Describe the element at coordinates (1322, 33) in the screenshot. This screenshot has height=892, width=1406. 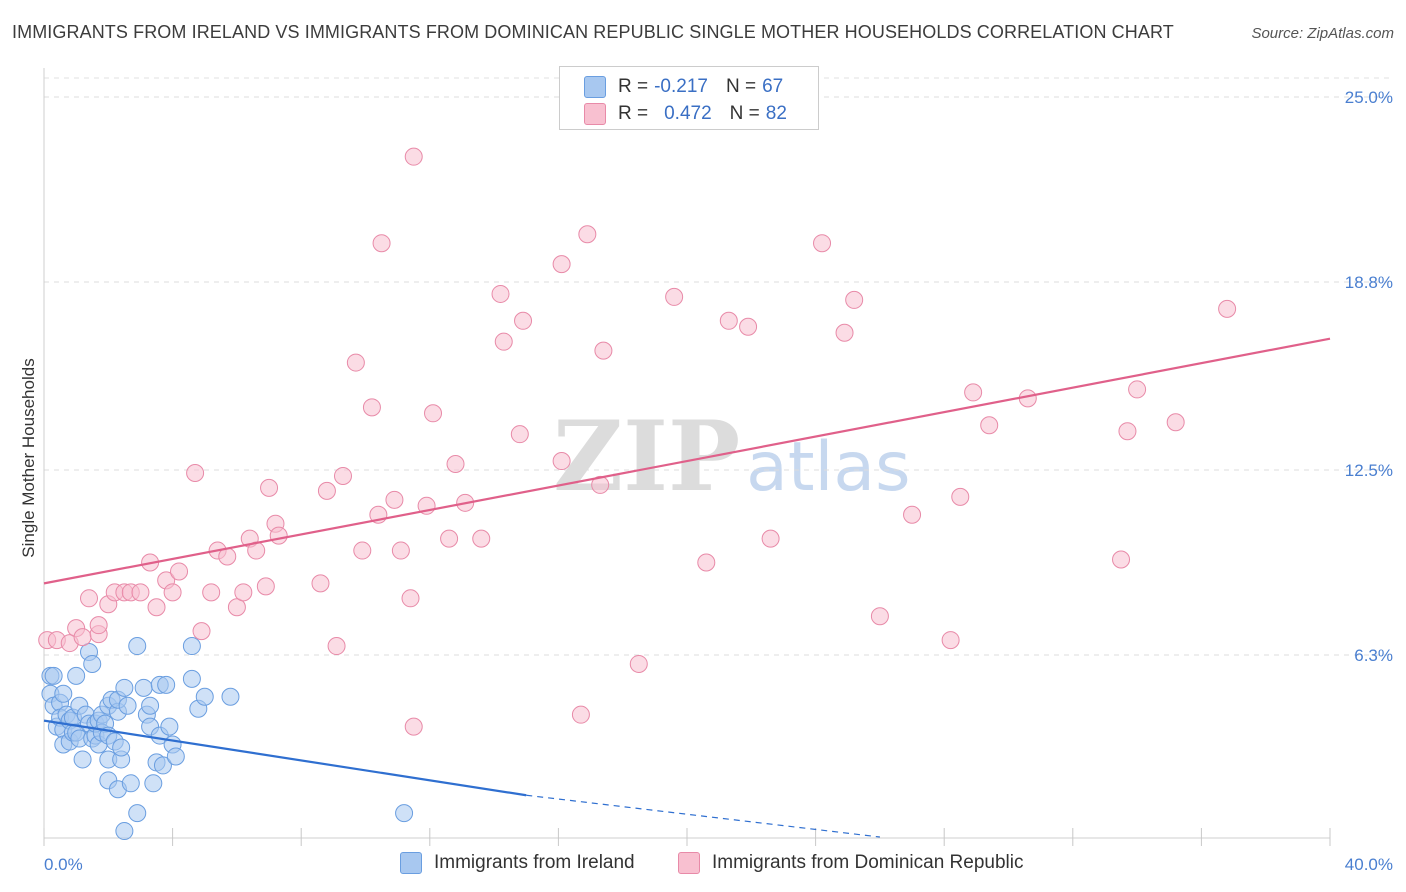
I see `source-credit: Source: ZipAtlas.com` at that location.